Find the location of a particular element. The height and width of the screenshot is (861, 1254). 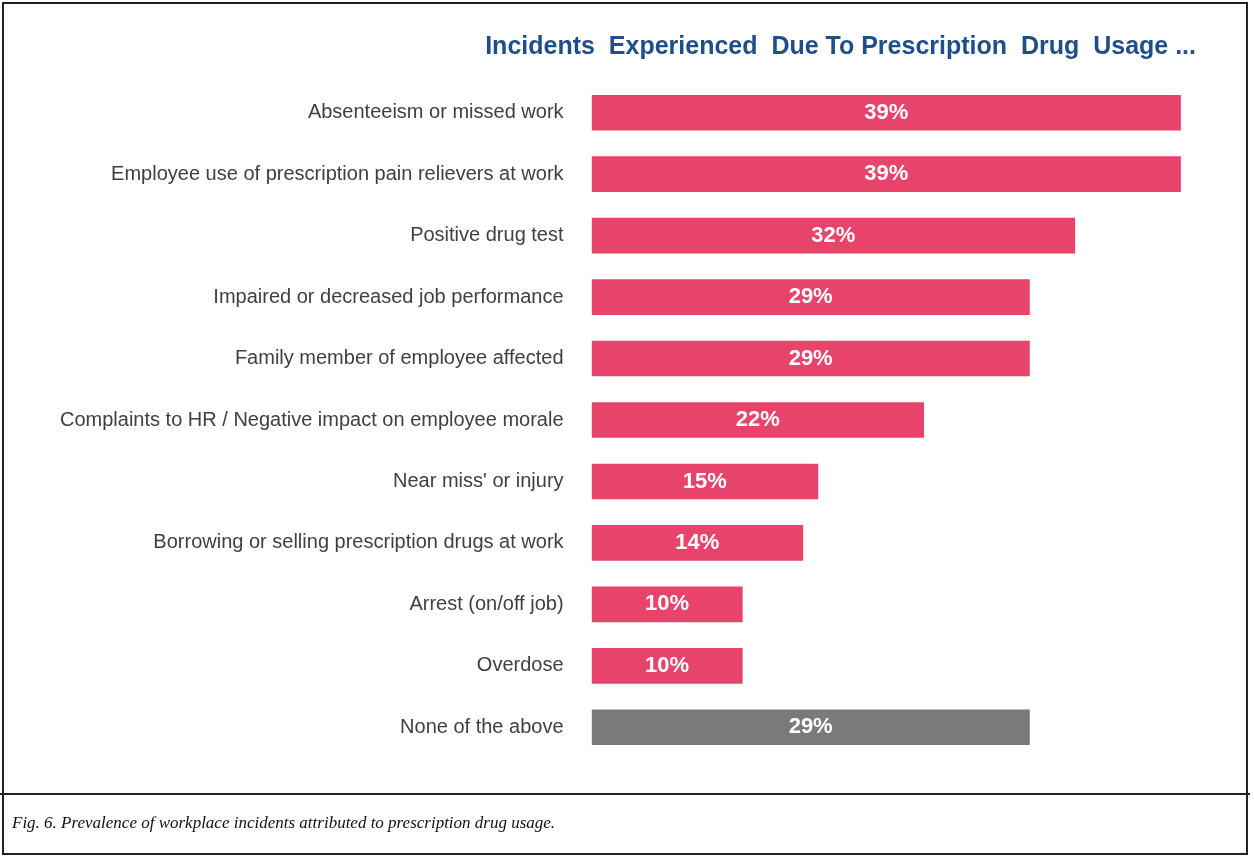

y-tick-label: Near miss' or injury is located at coordinates (478, 479).